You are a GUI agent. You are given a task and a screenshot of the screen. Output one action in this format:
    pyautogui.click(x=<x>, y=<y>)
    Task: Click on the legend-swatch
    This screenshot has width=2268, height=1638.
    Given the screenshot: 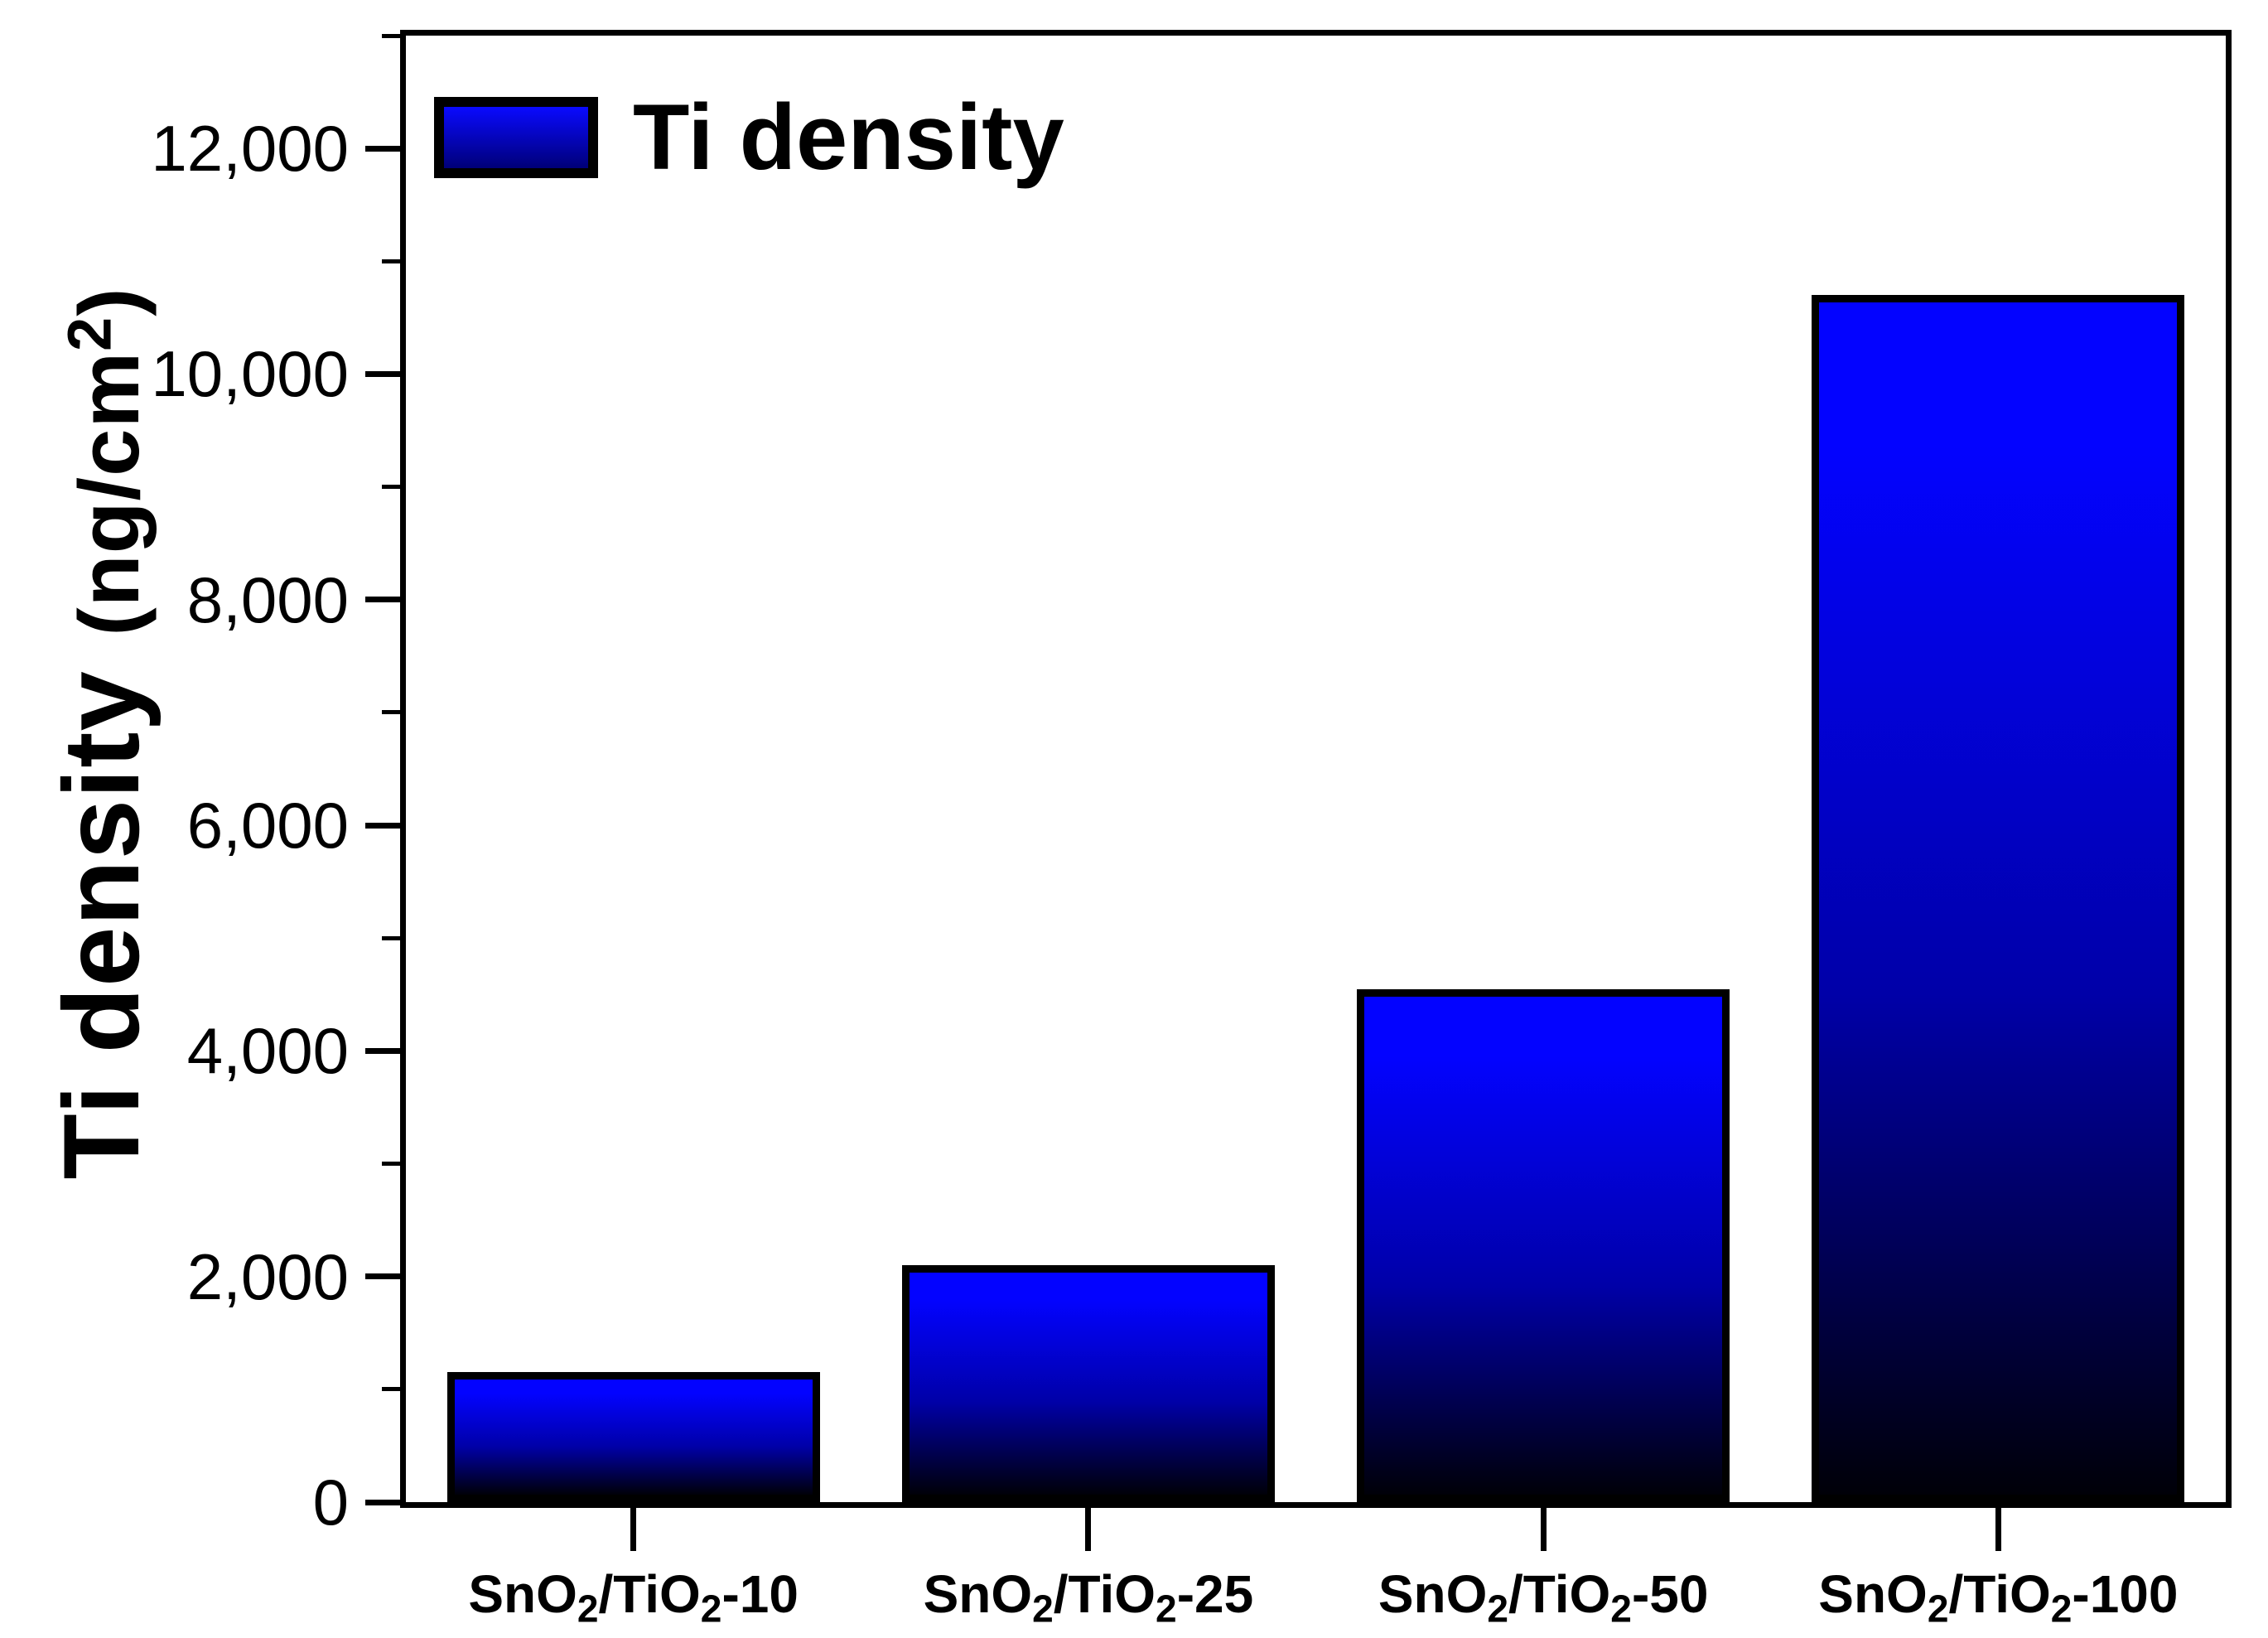 What is the action you would take?
    pyautogui.click(x=516, y=137)
    